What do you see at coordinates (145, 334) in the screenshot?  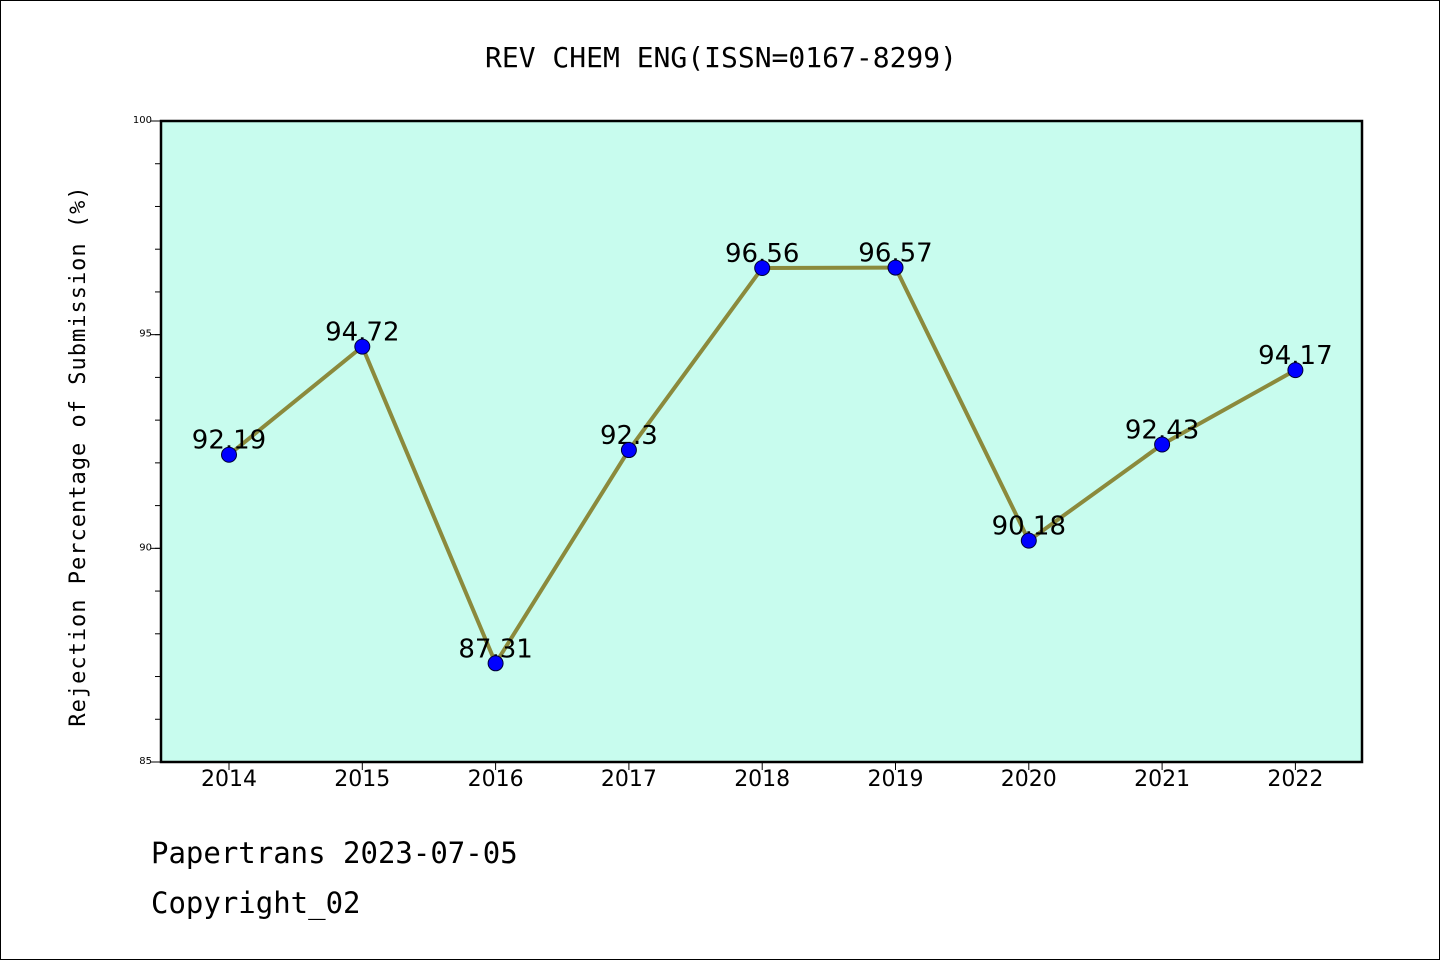 I see `y-tick-label: 95` at bounding box center [145, 334].